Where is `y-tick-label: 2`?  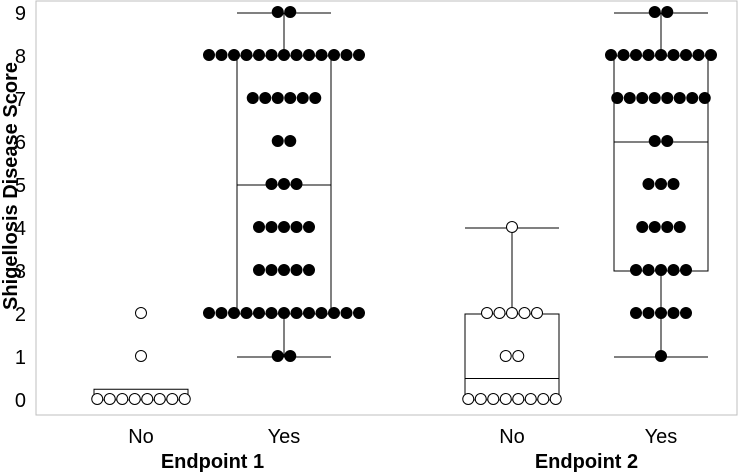
y-tick-label: 2 is located at coordinates (20, 315).